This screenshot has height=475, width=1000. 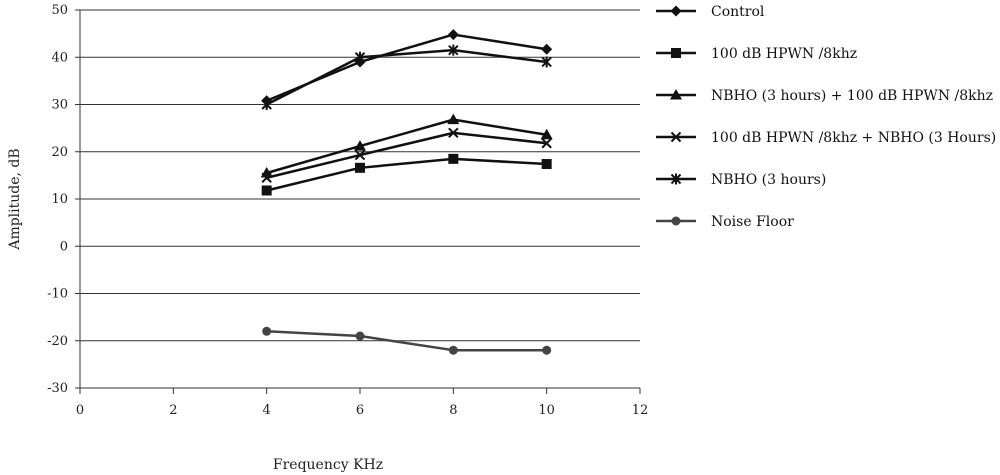 I want to click on y-ticks: 50 40 30 20 10 0 -10 -20 -30, so click(x=63, y=199).